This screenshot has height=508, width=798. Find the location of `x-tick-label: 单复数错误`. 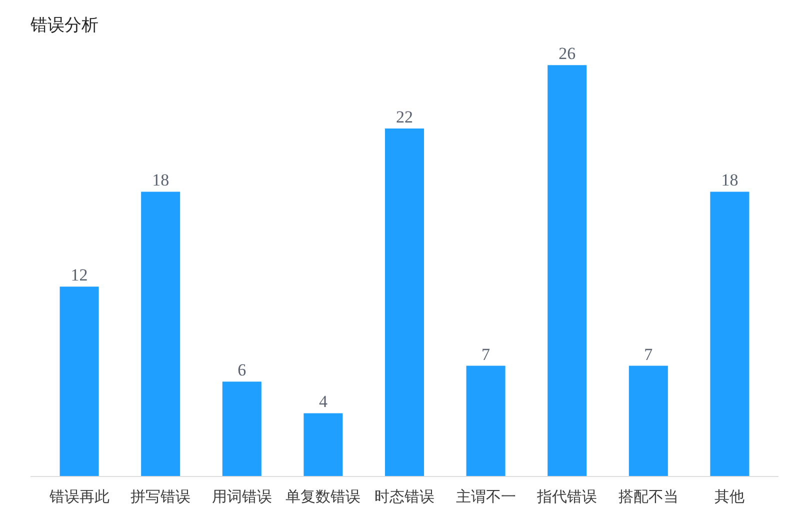

x-tick-label: 单复数错误 is located at coordinates (323, 497).